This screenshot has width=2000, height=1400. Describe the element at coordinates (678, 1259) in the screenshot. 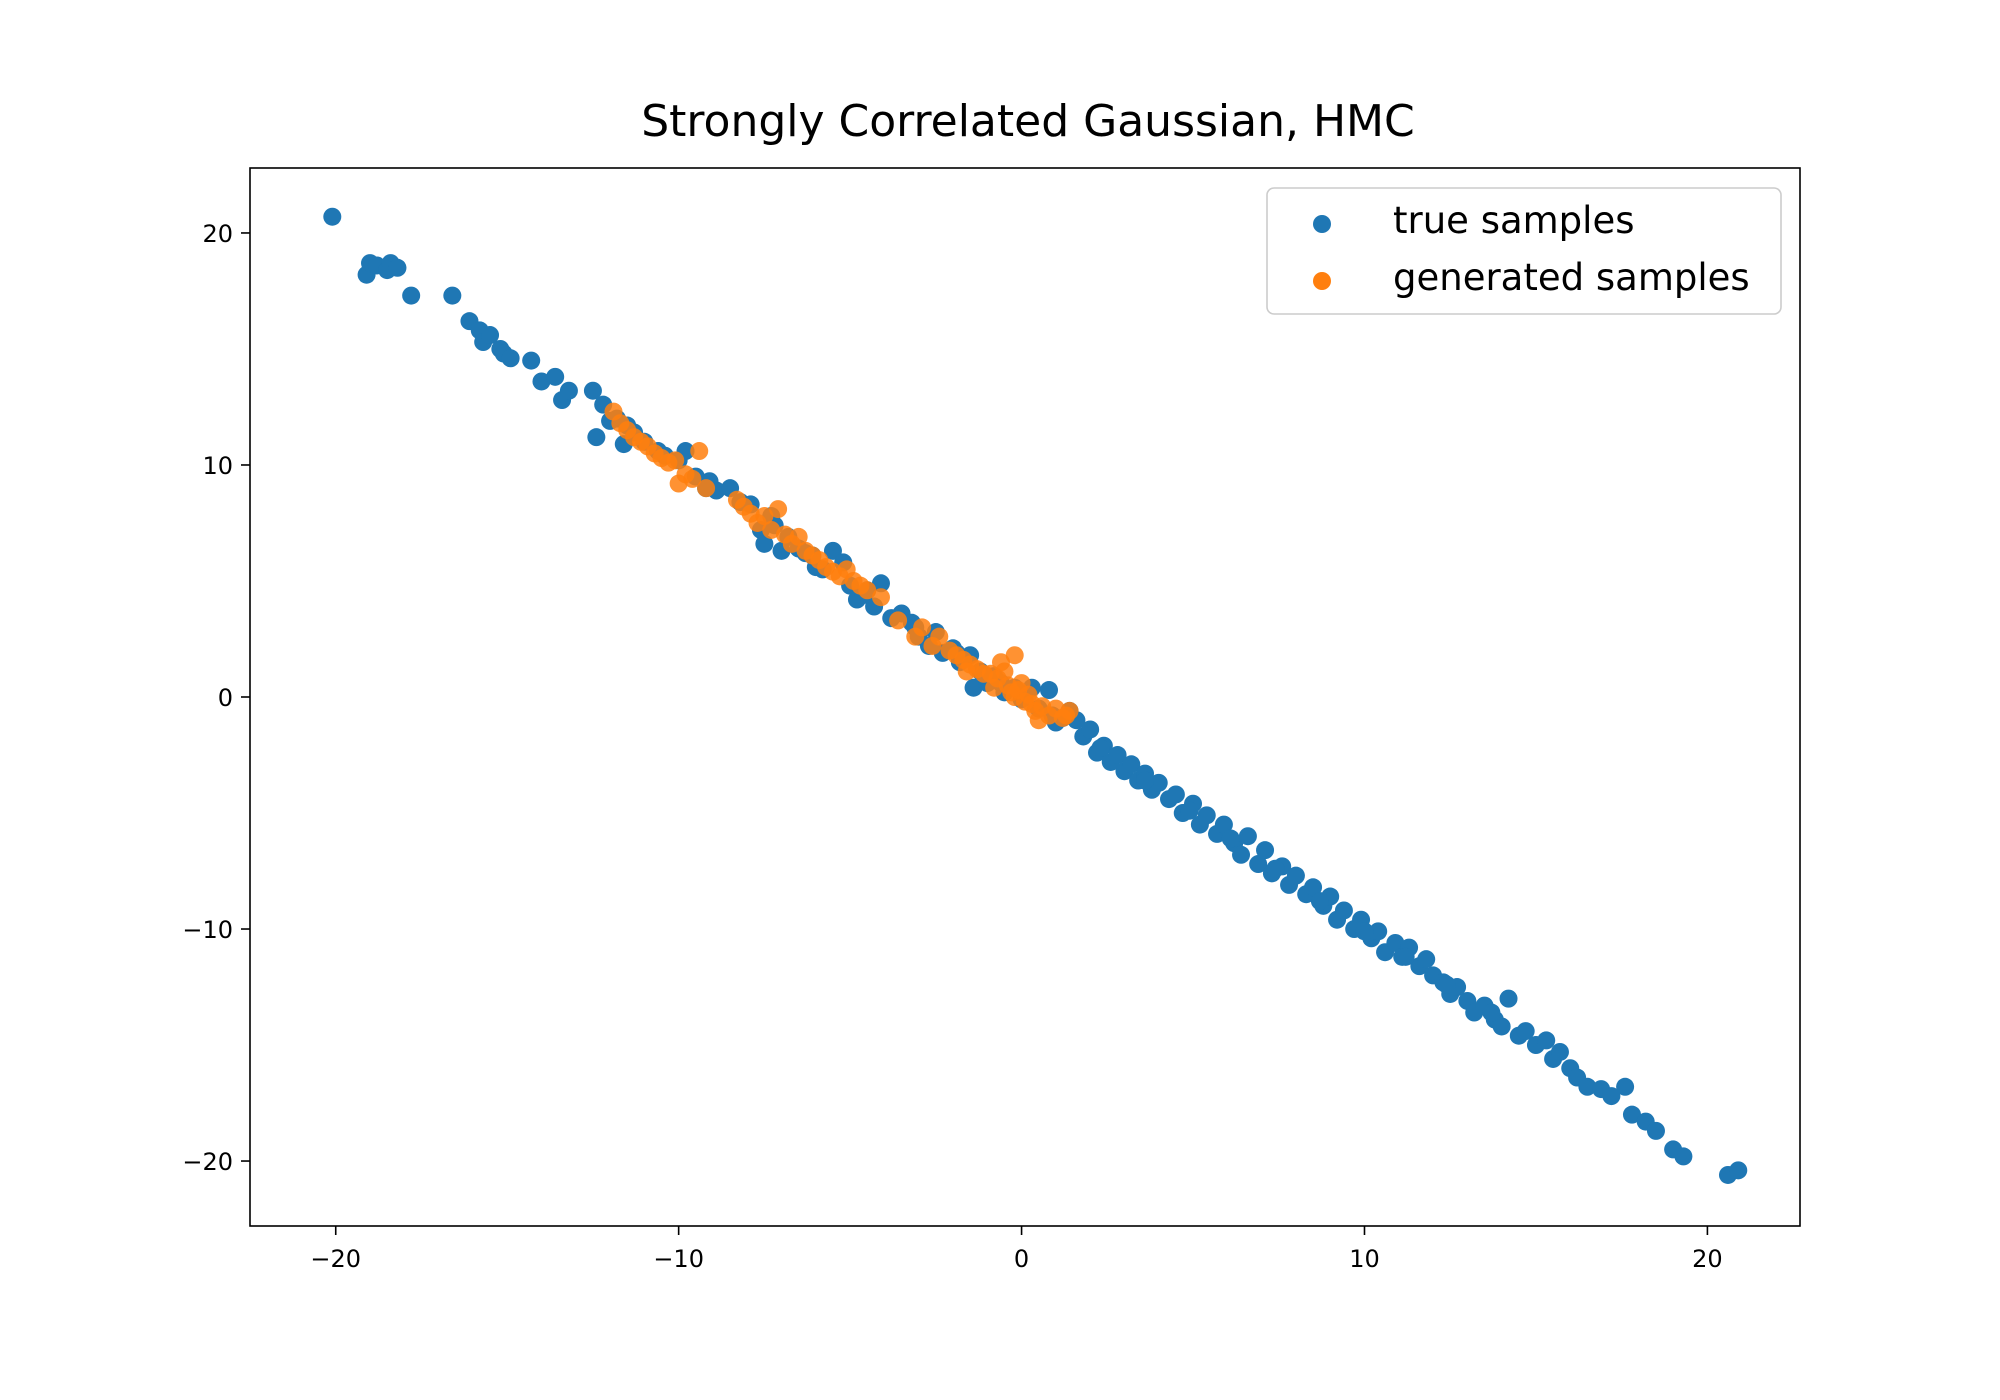

I see `x-tick-label: −10` at that location.